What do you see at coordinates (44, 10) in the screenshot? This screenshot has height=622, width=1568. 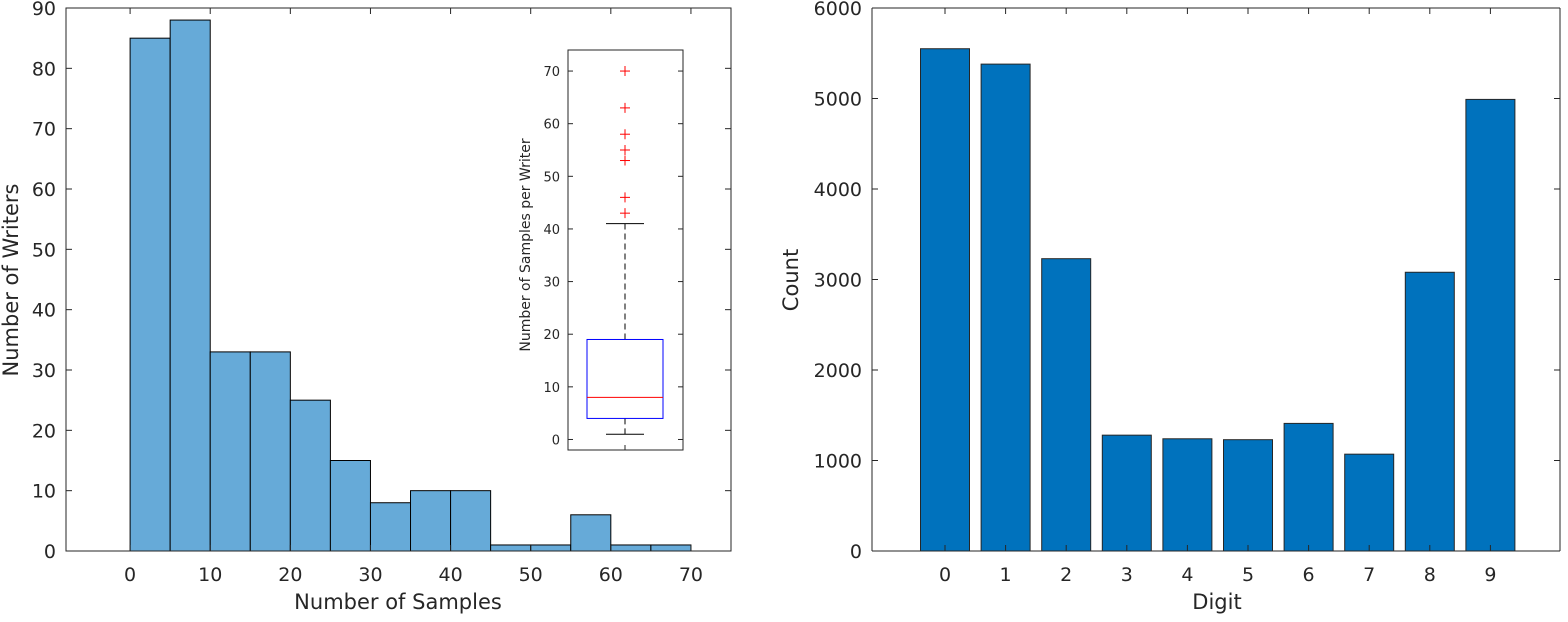 I see `histogram-ytick-label: 90` at bounding box center [44, 10].